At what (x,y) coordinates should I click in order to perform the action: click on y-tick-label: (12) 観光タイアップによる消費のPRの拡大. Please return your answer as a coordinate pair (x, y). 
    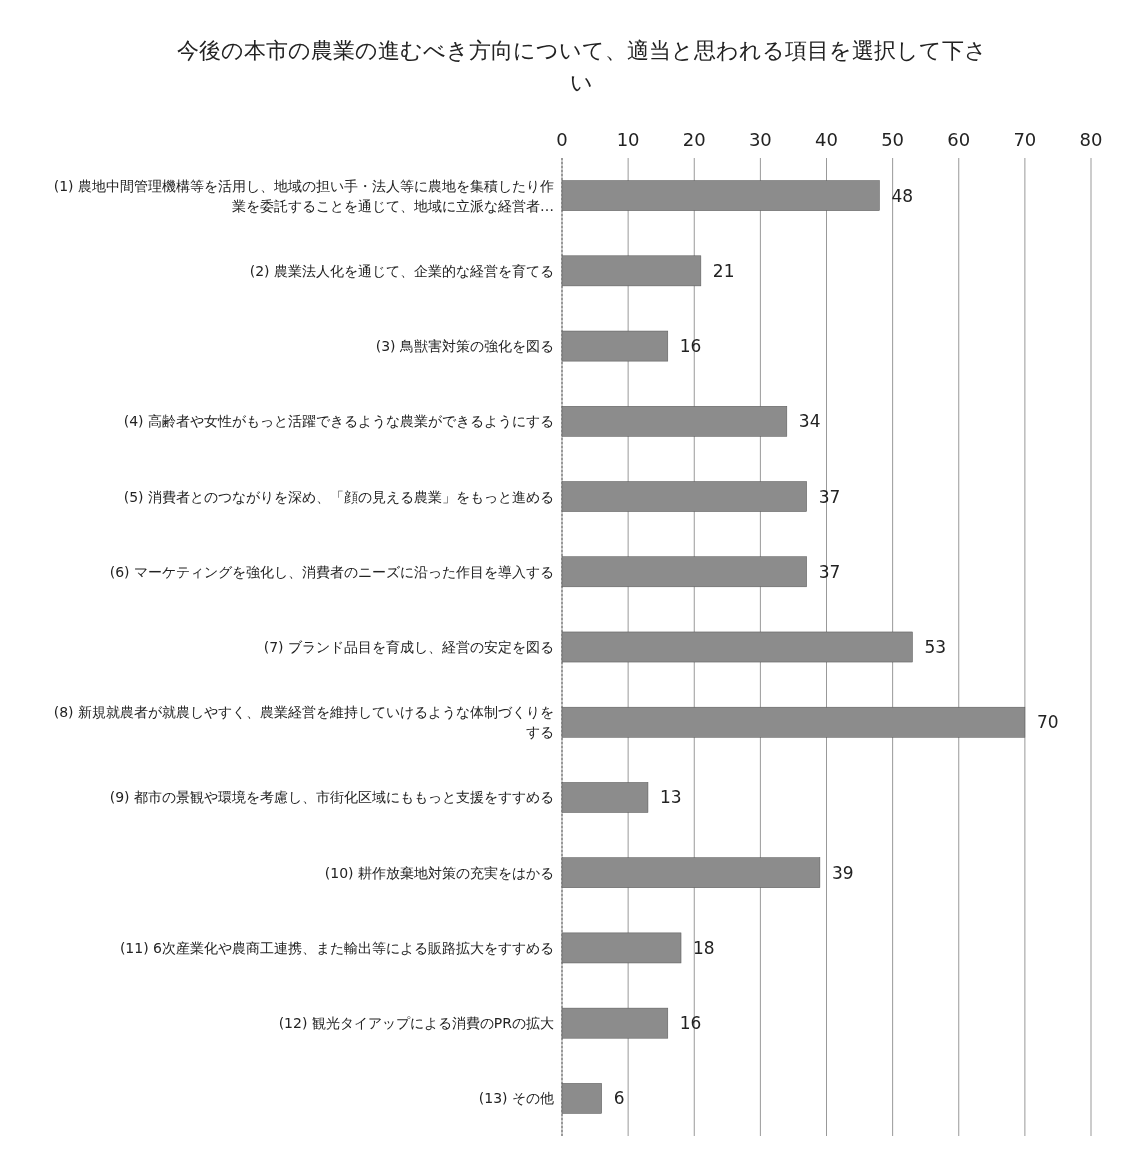
    Looking at the image, I should click on (416, 1023).